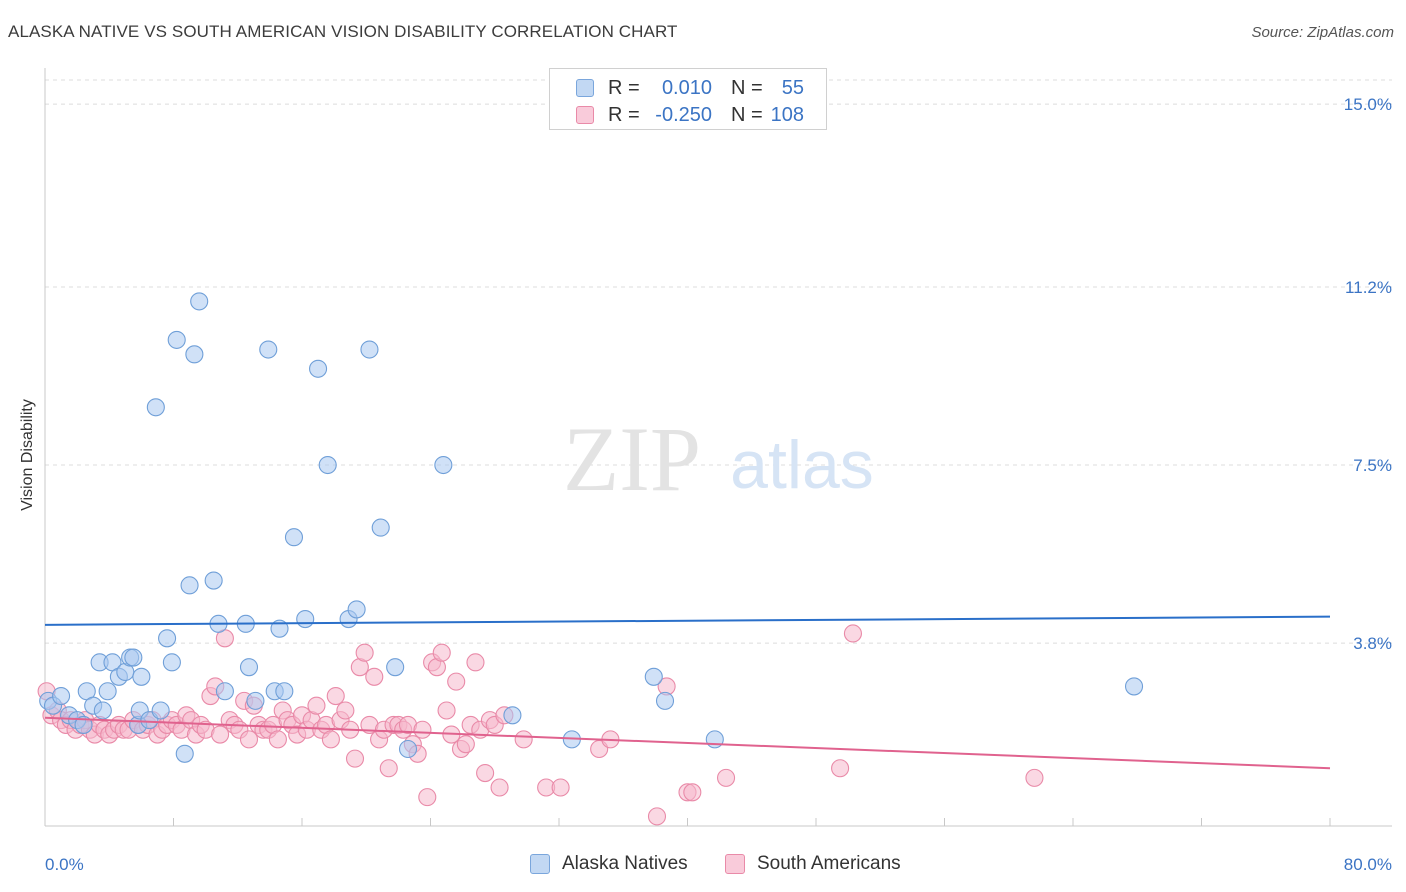 This screenshot has width=1406, height=892. I want to click on correlation-legend: R = 0.010 N = 55 R = -0.250 N = 108, so click(688, 99).